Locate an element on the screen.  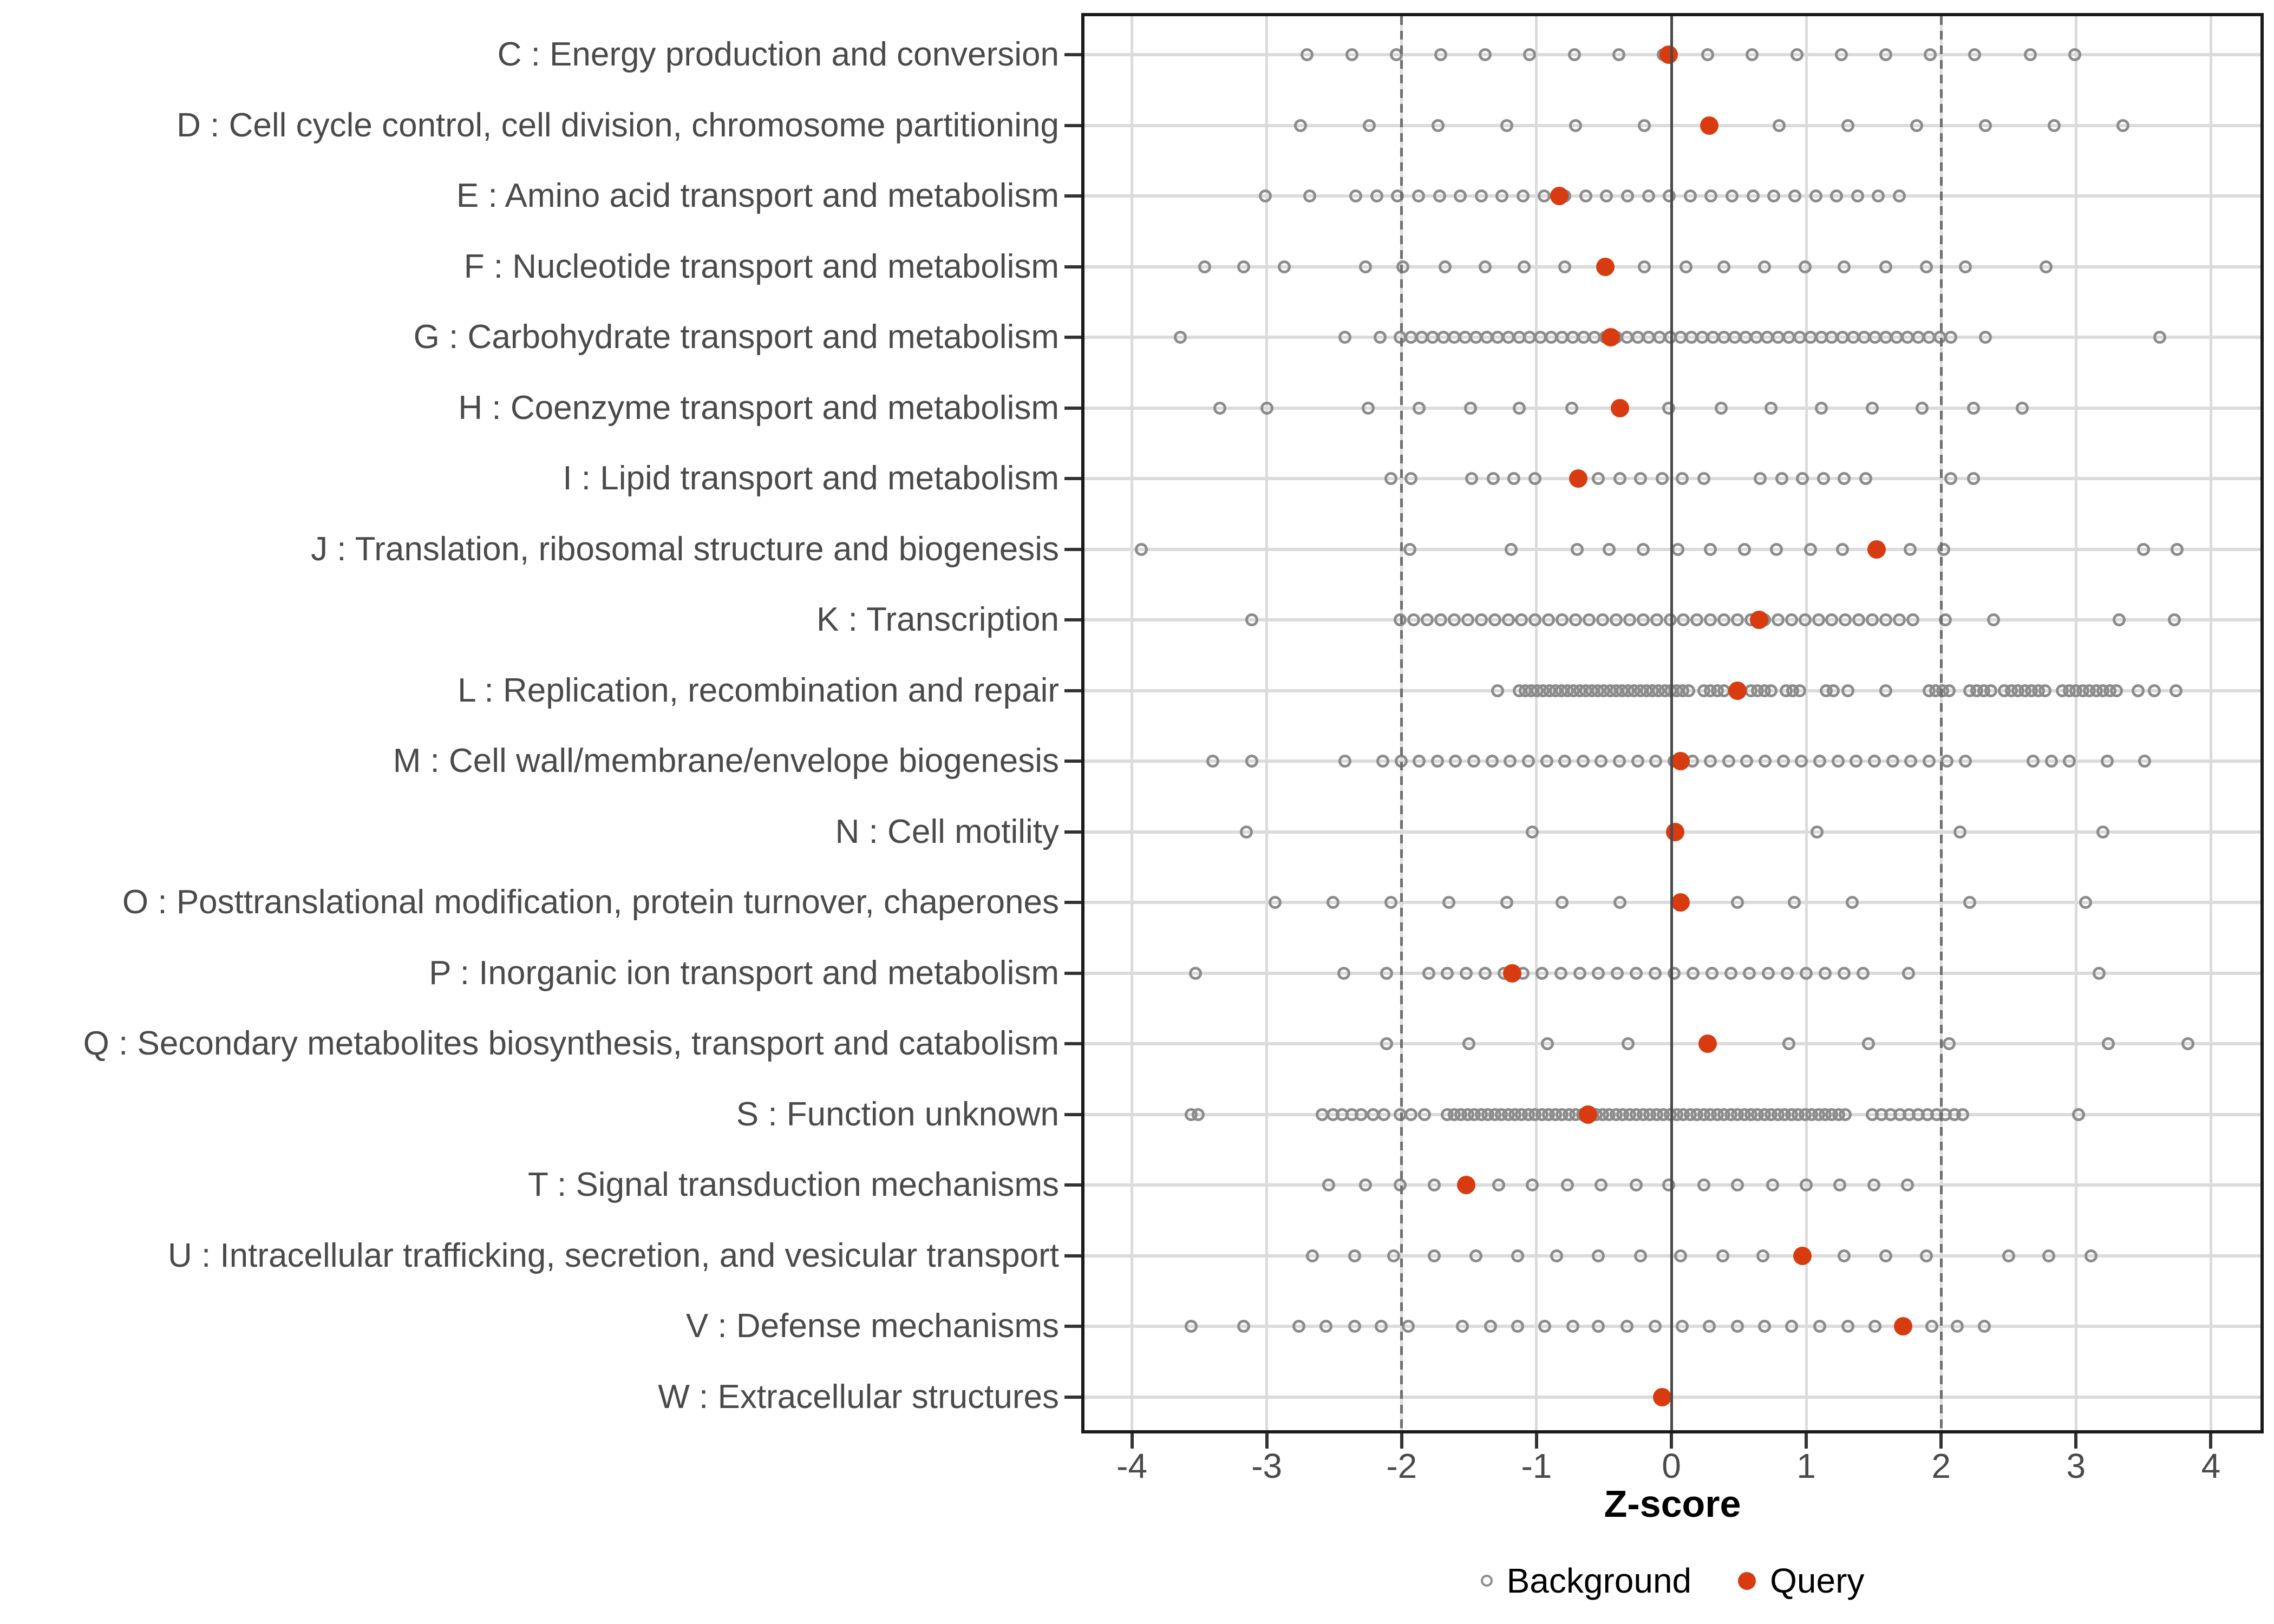
y-axis-tick-H is located at coordinates (1073, 408).